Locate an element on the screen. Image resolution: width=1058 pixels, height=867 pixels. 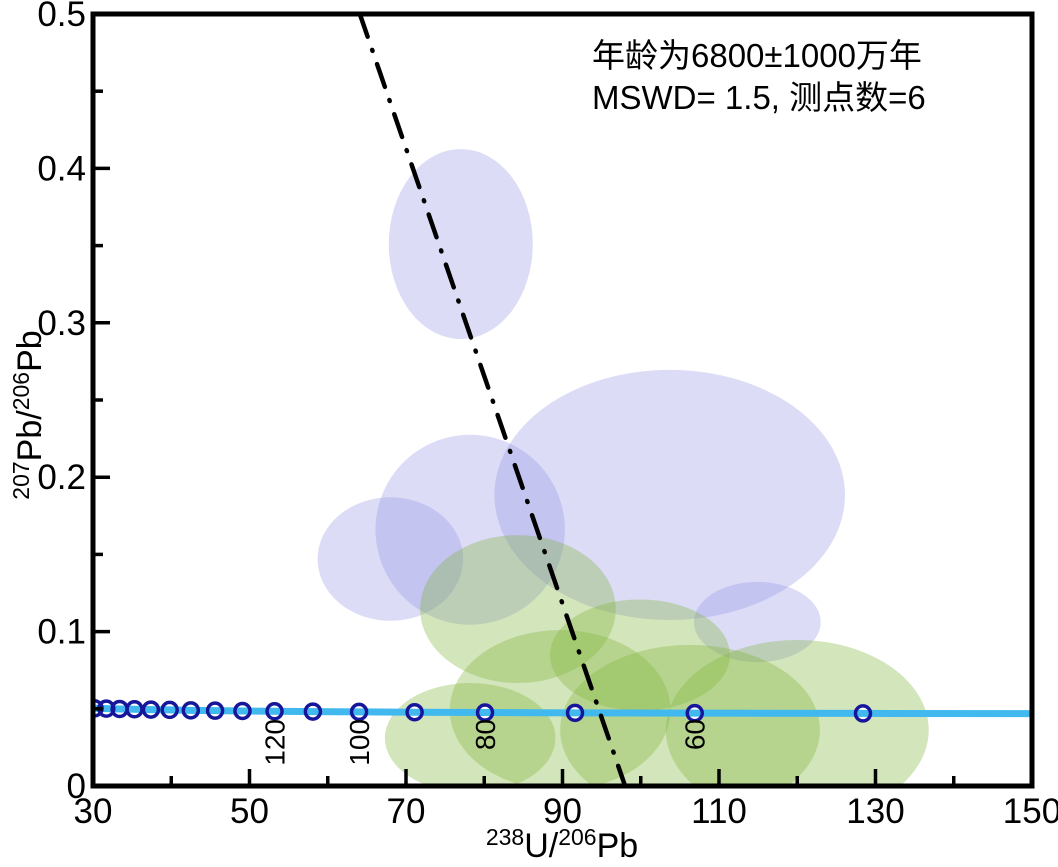
isotope-superscript: 207 is located at coordinates (21, 480).